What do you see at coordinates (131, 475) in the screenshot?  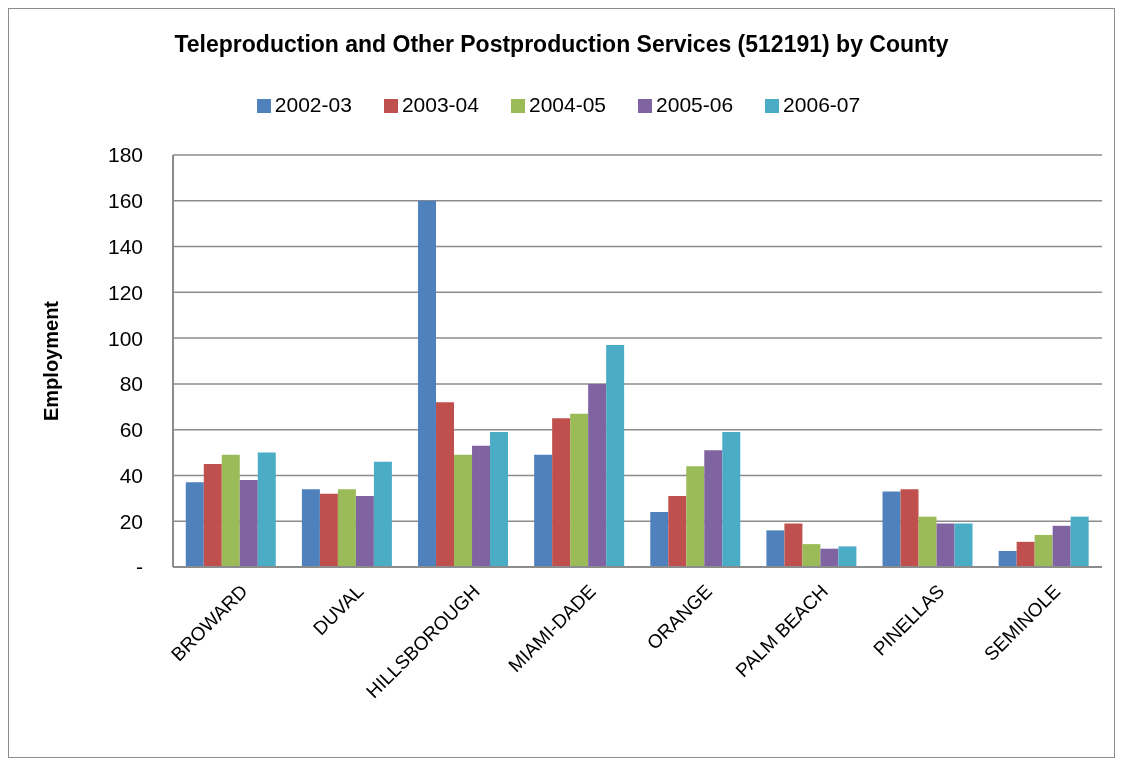 I see `y-tick-label: 40` at bounding box center [131, 475].